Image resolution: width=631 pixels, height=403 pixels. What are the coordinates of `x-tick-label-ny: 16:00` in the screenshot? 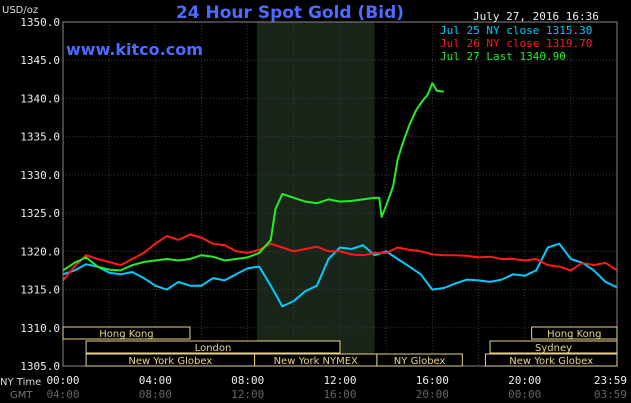 It's located at (432, 380).